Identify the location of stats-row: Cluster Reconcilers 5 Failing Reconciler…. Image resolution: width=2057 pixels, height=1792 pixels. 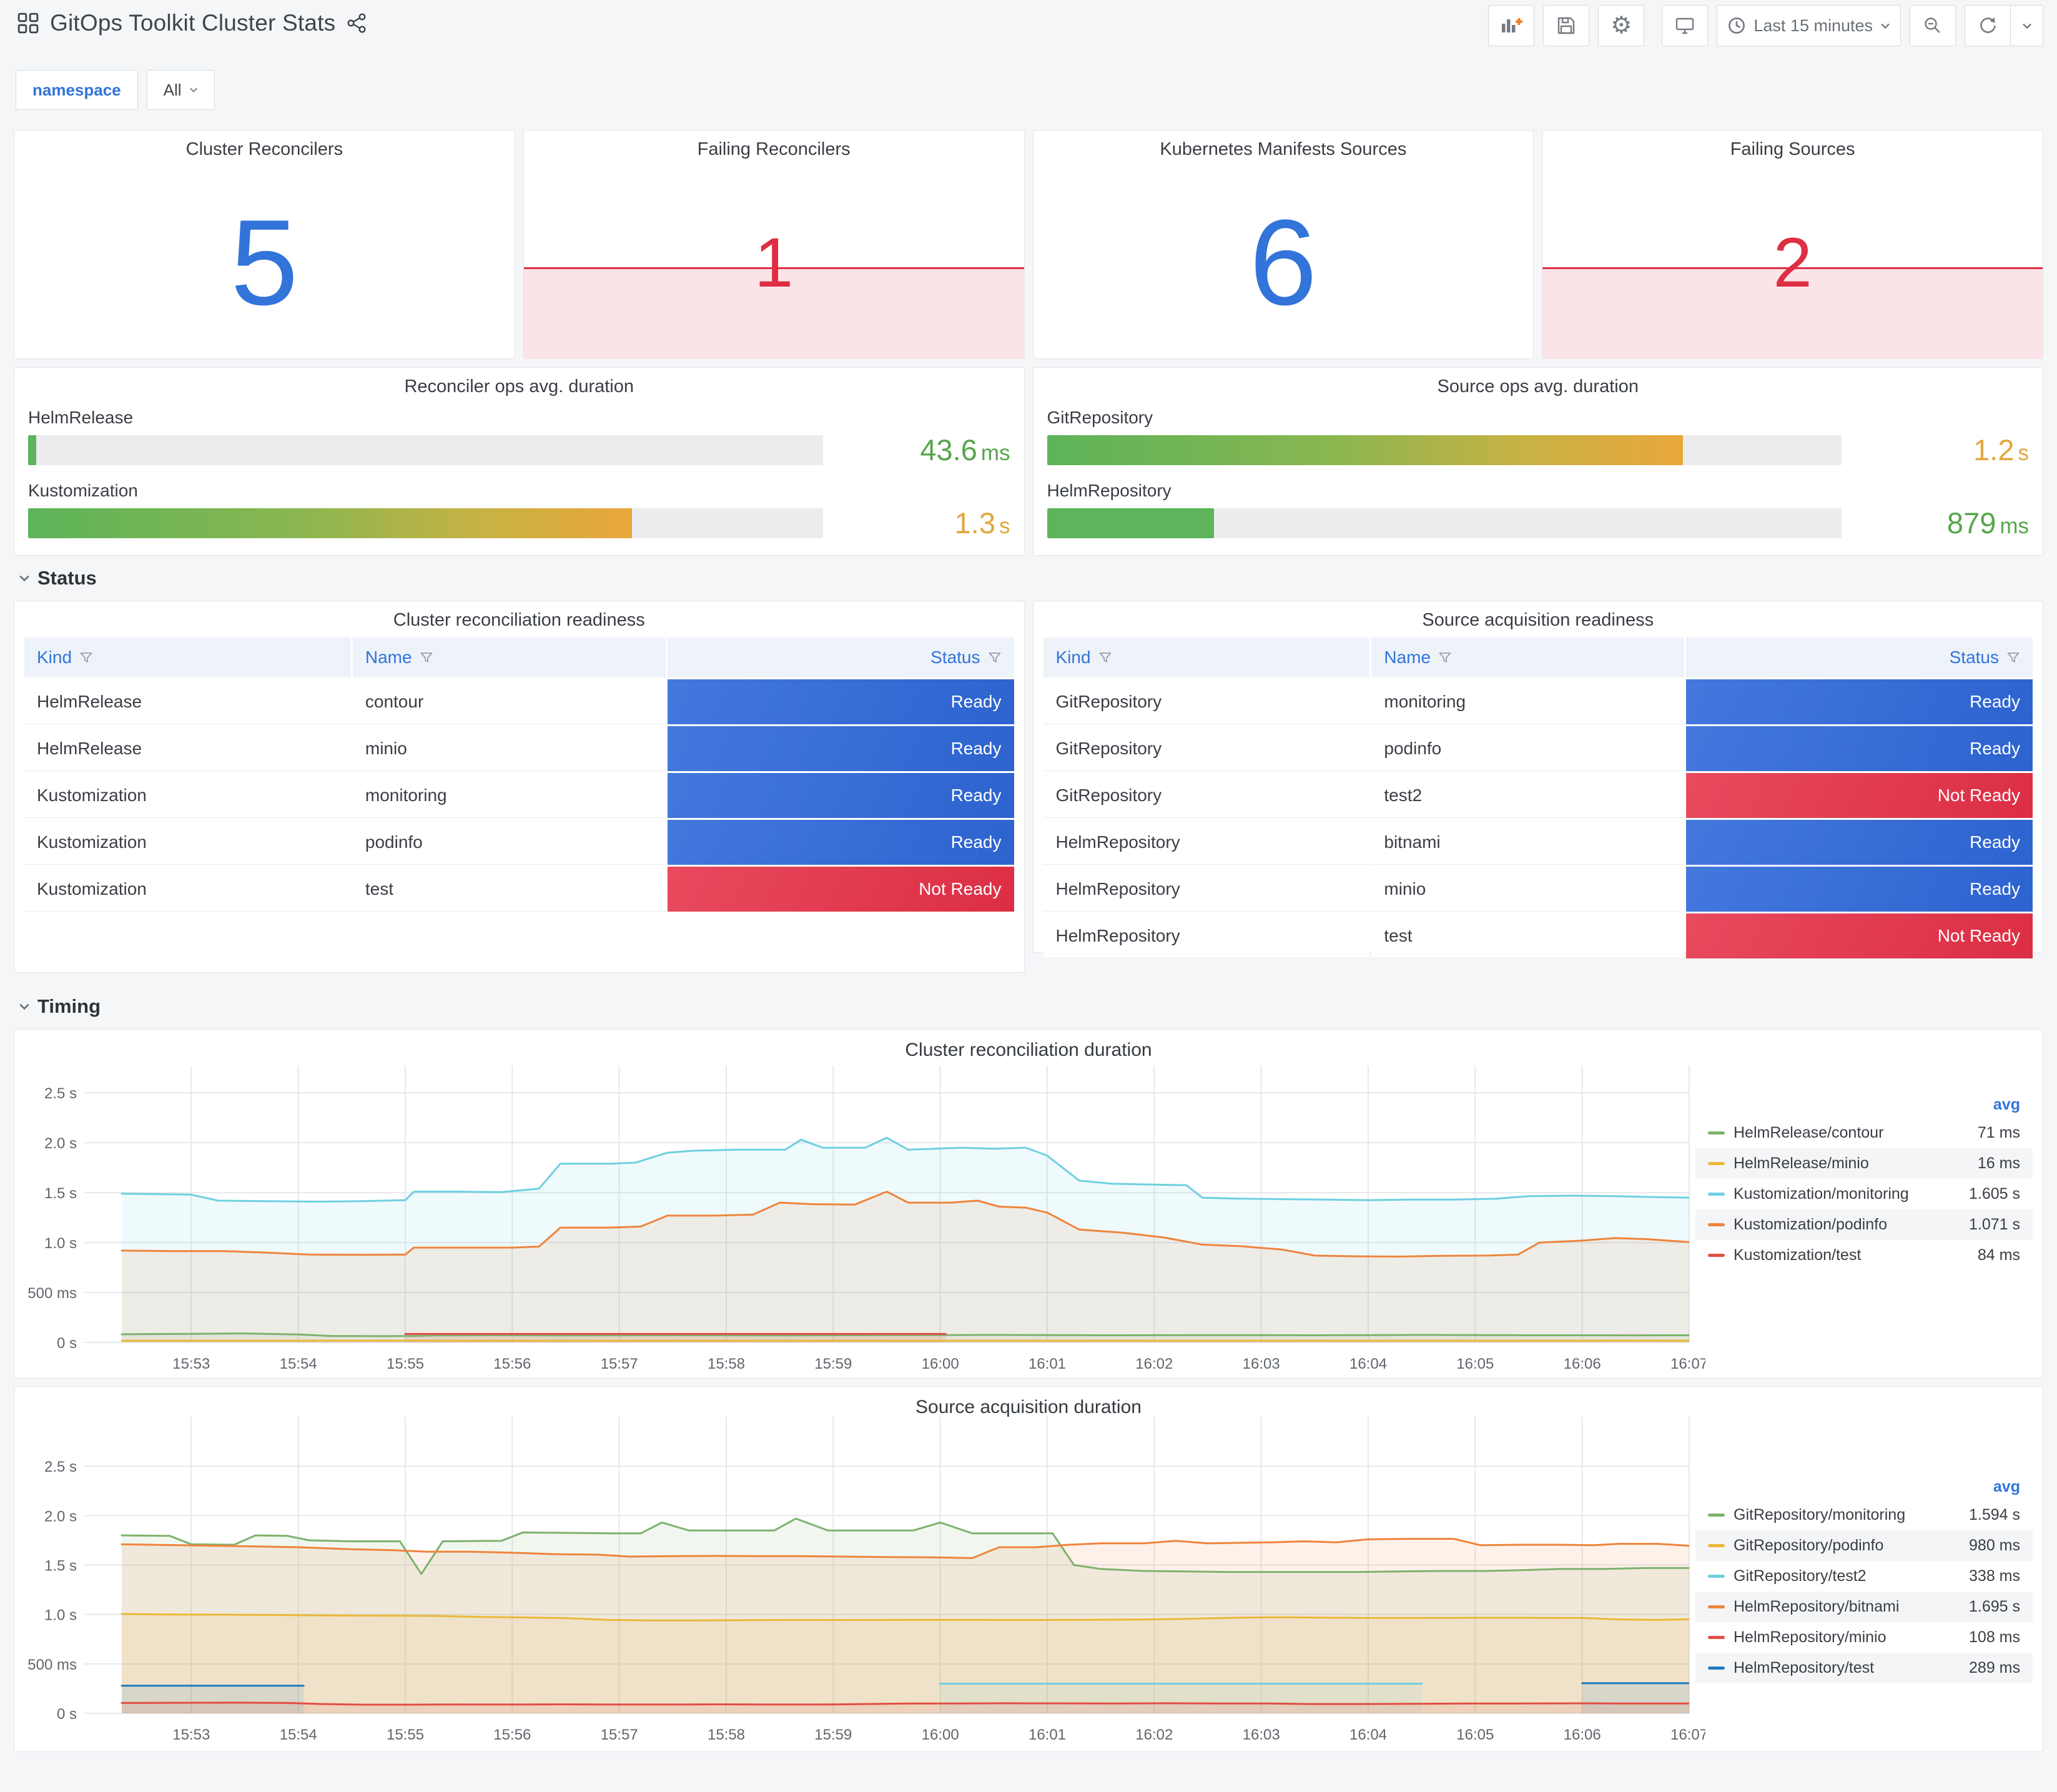
(1028, 244).